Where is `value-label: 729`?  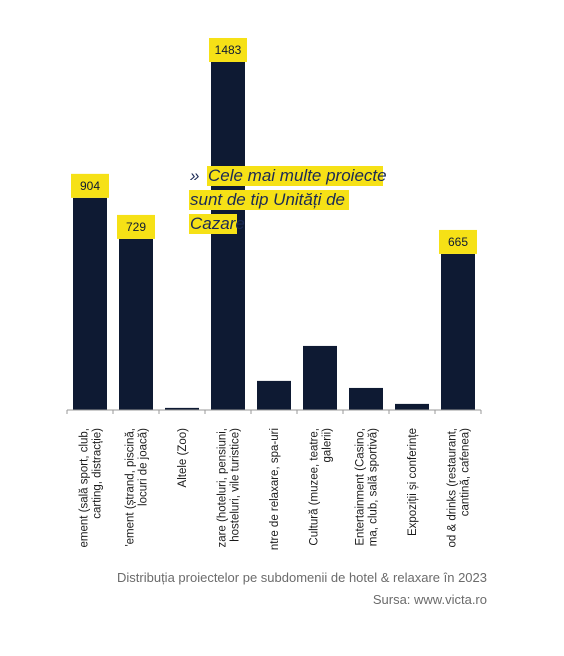 value-label: 729 is located at coordinates (136, 227).